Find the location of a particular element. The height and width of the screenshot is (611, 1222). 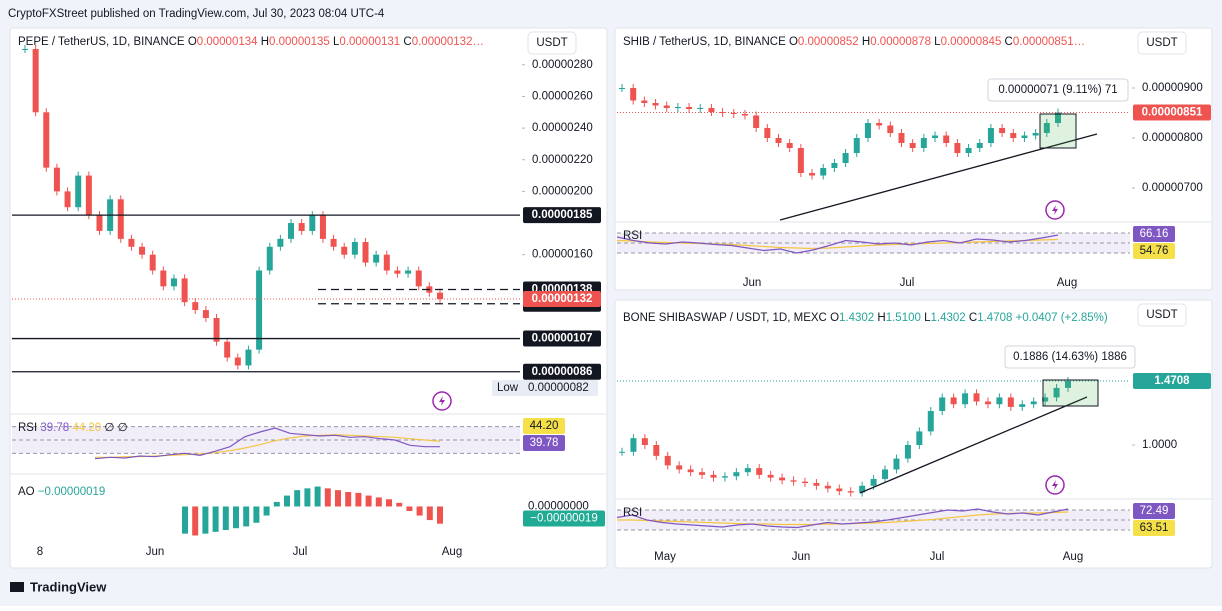

y-tick-label: 0.00000240 is located at coordinates (562, 128).